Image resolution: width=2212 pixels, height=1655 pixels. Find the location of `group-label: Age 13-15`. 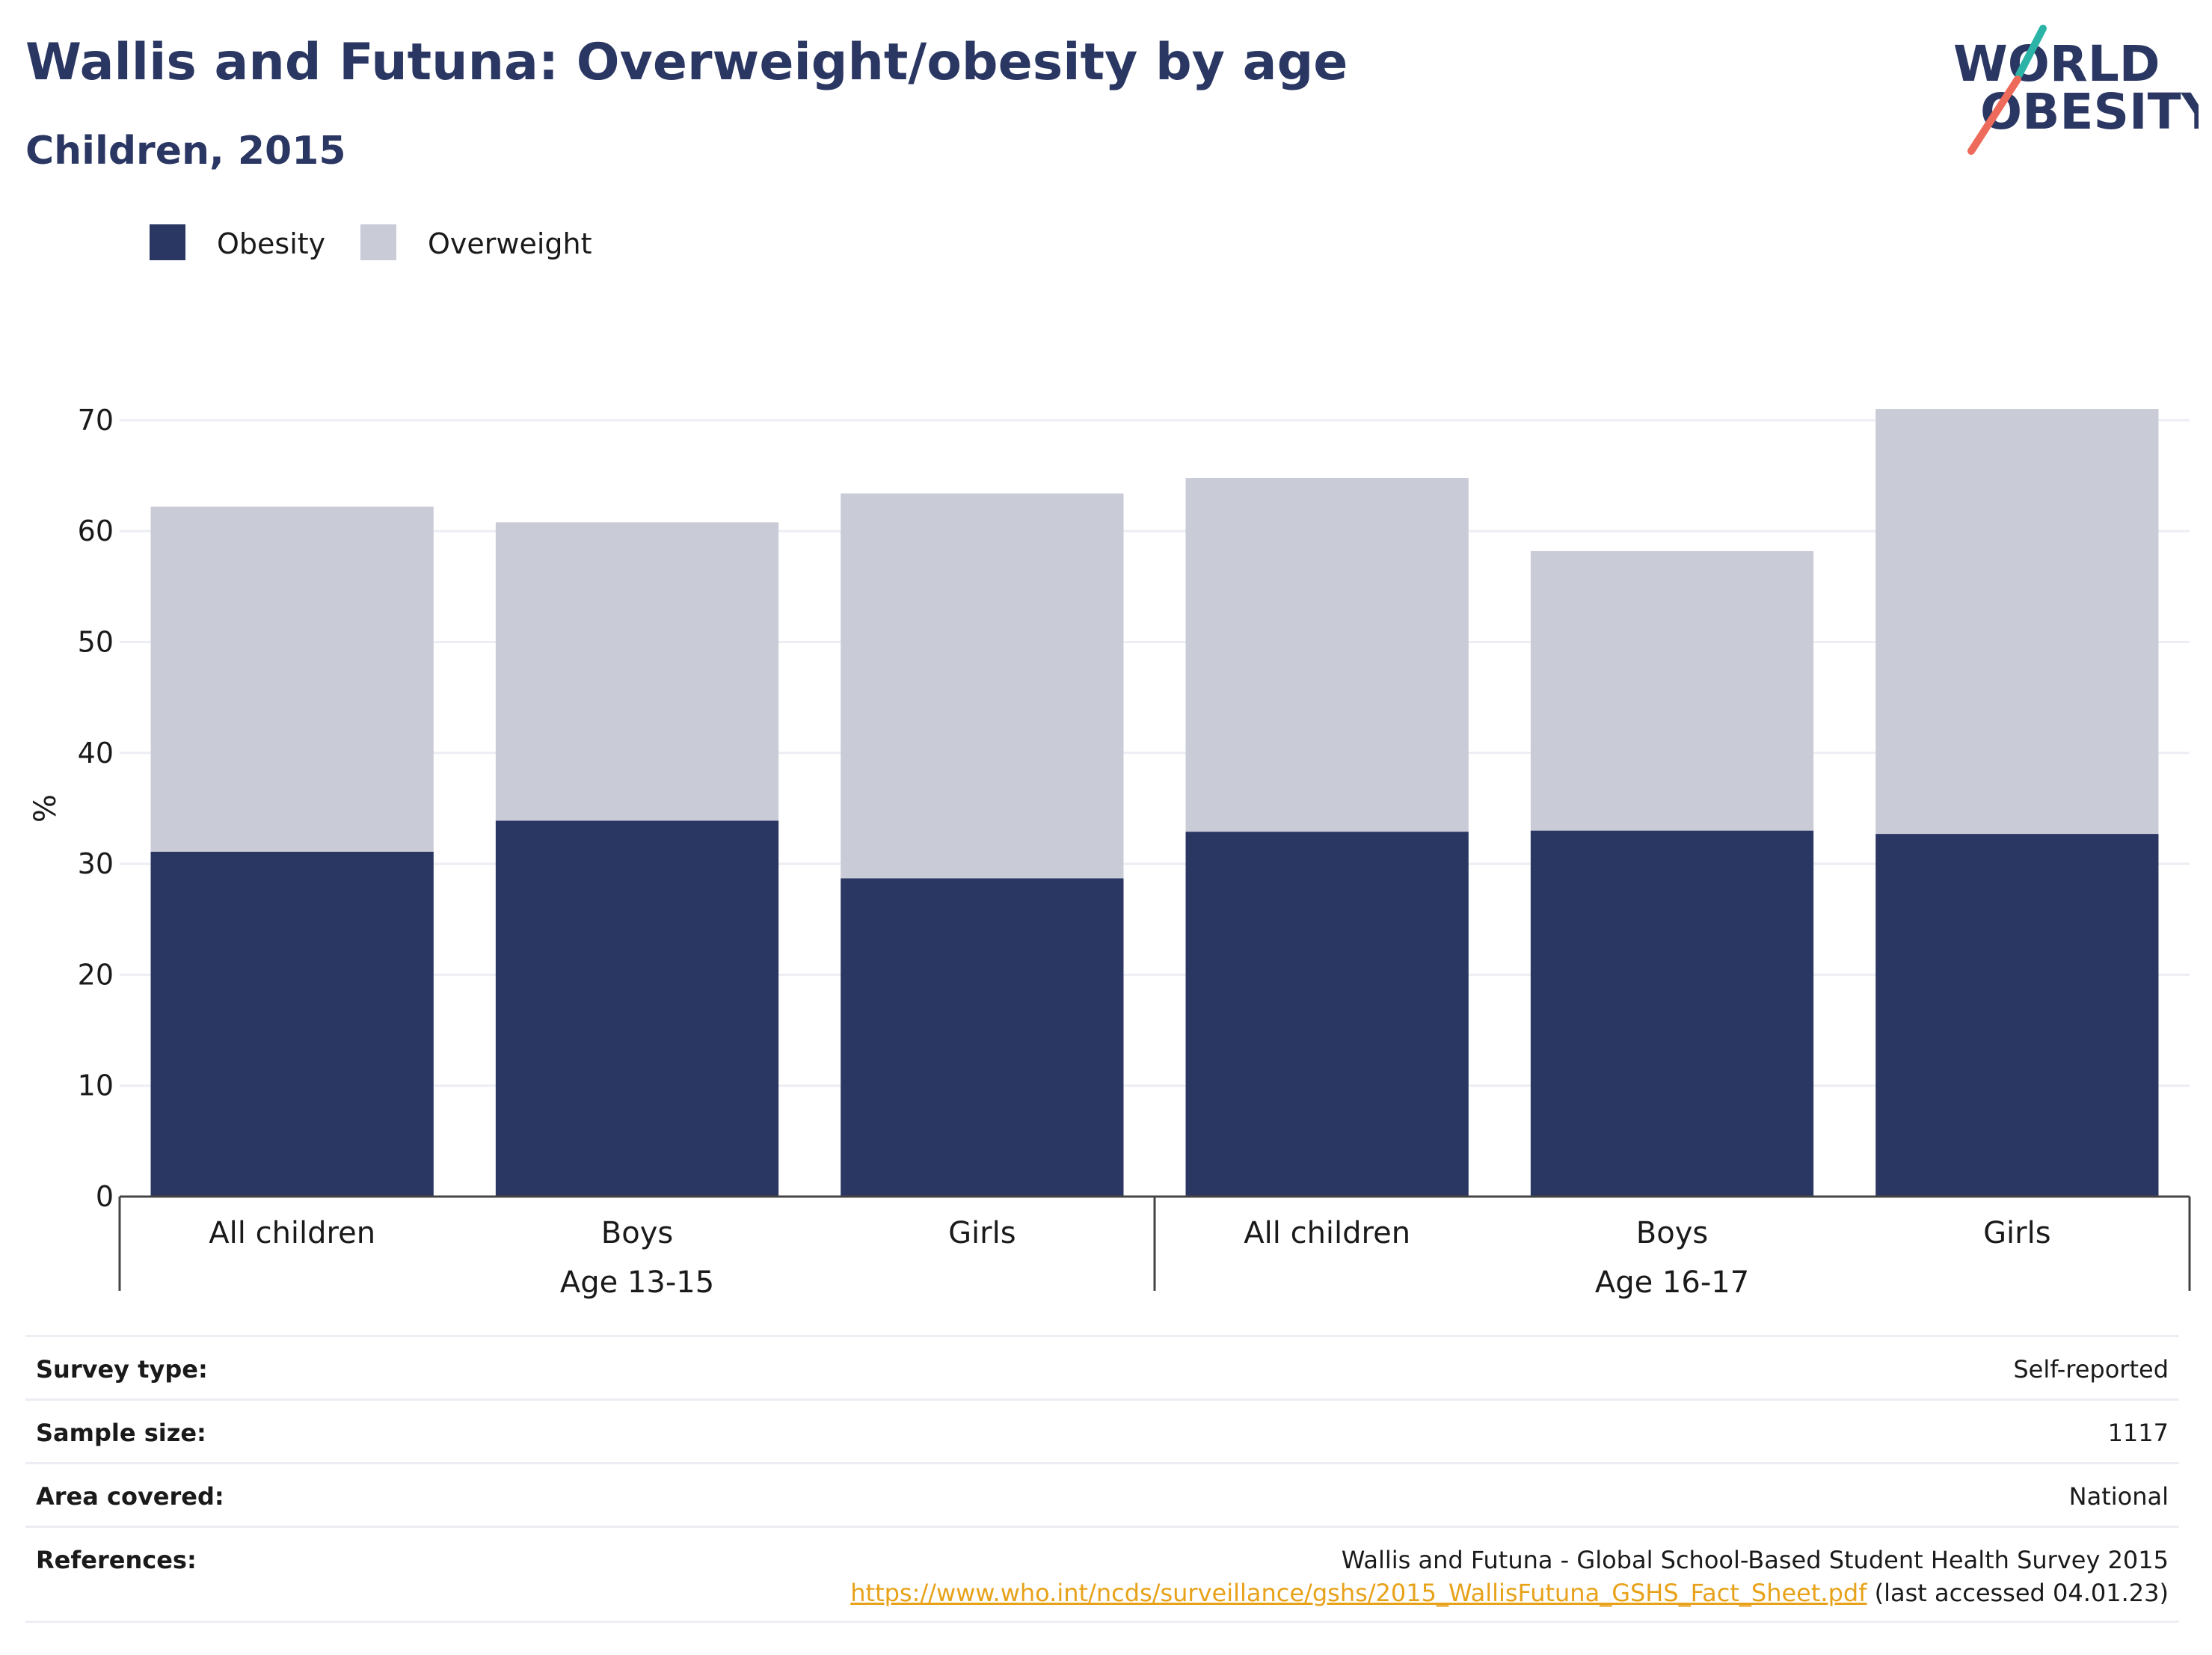

group-label: Age 13-15 is located at coordinates (637, 1282).